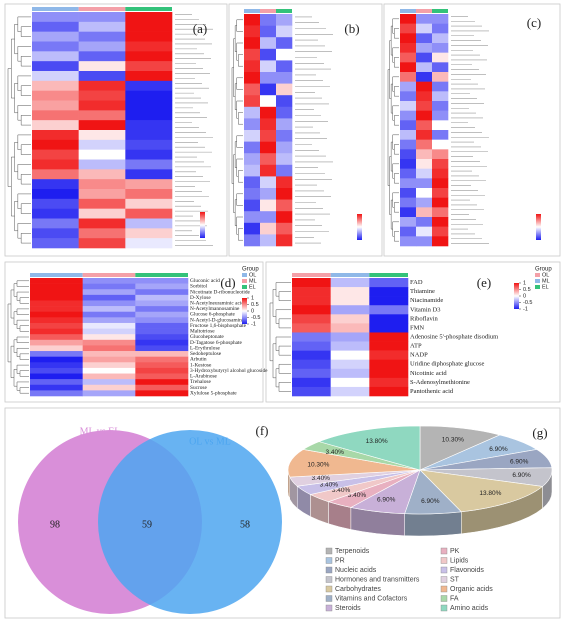 This screenshot has width=565, height=624. I want to click on color-tick-label: 0, so click(524, 296).